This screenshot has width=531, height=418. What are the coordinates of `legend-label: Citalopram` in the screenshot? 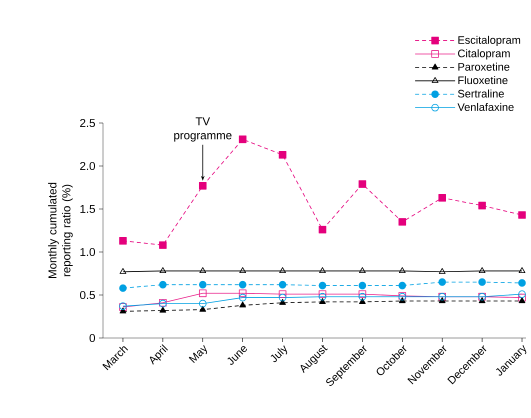 It's located at (484, 54).